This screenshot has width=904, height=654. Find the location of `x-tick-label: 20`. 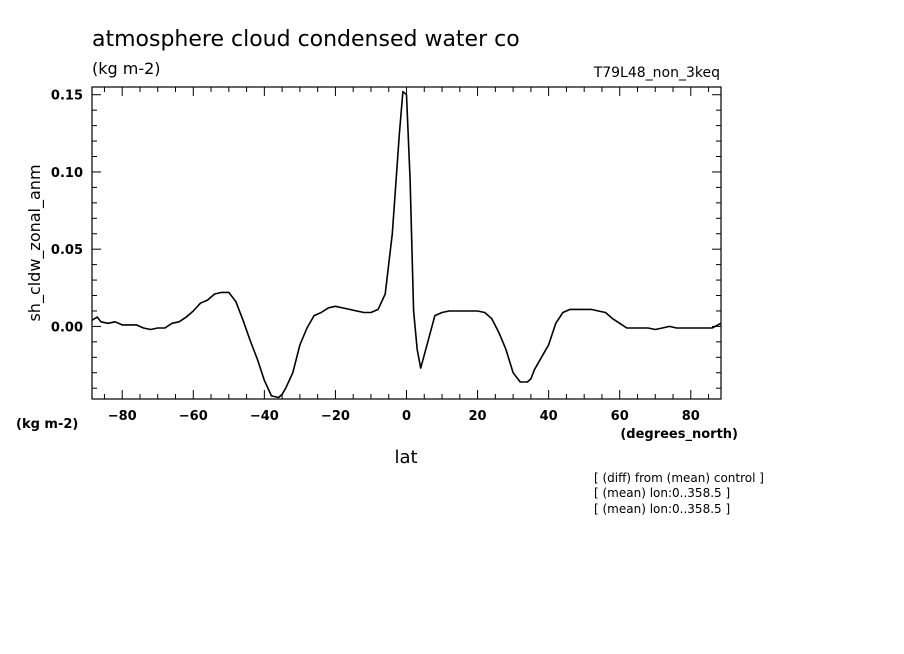

x-tick-label: 20 is located at coordinates (478, 416).